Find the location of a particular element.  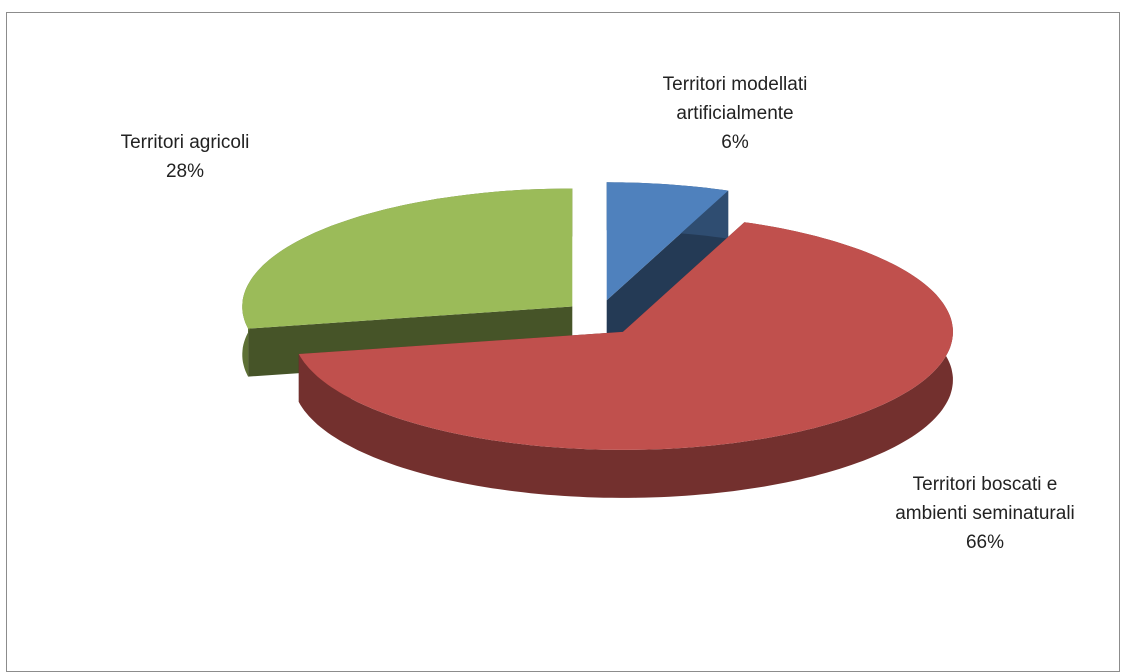

data-label: Territori agricoli 28% is located at coordinates (185, 157).